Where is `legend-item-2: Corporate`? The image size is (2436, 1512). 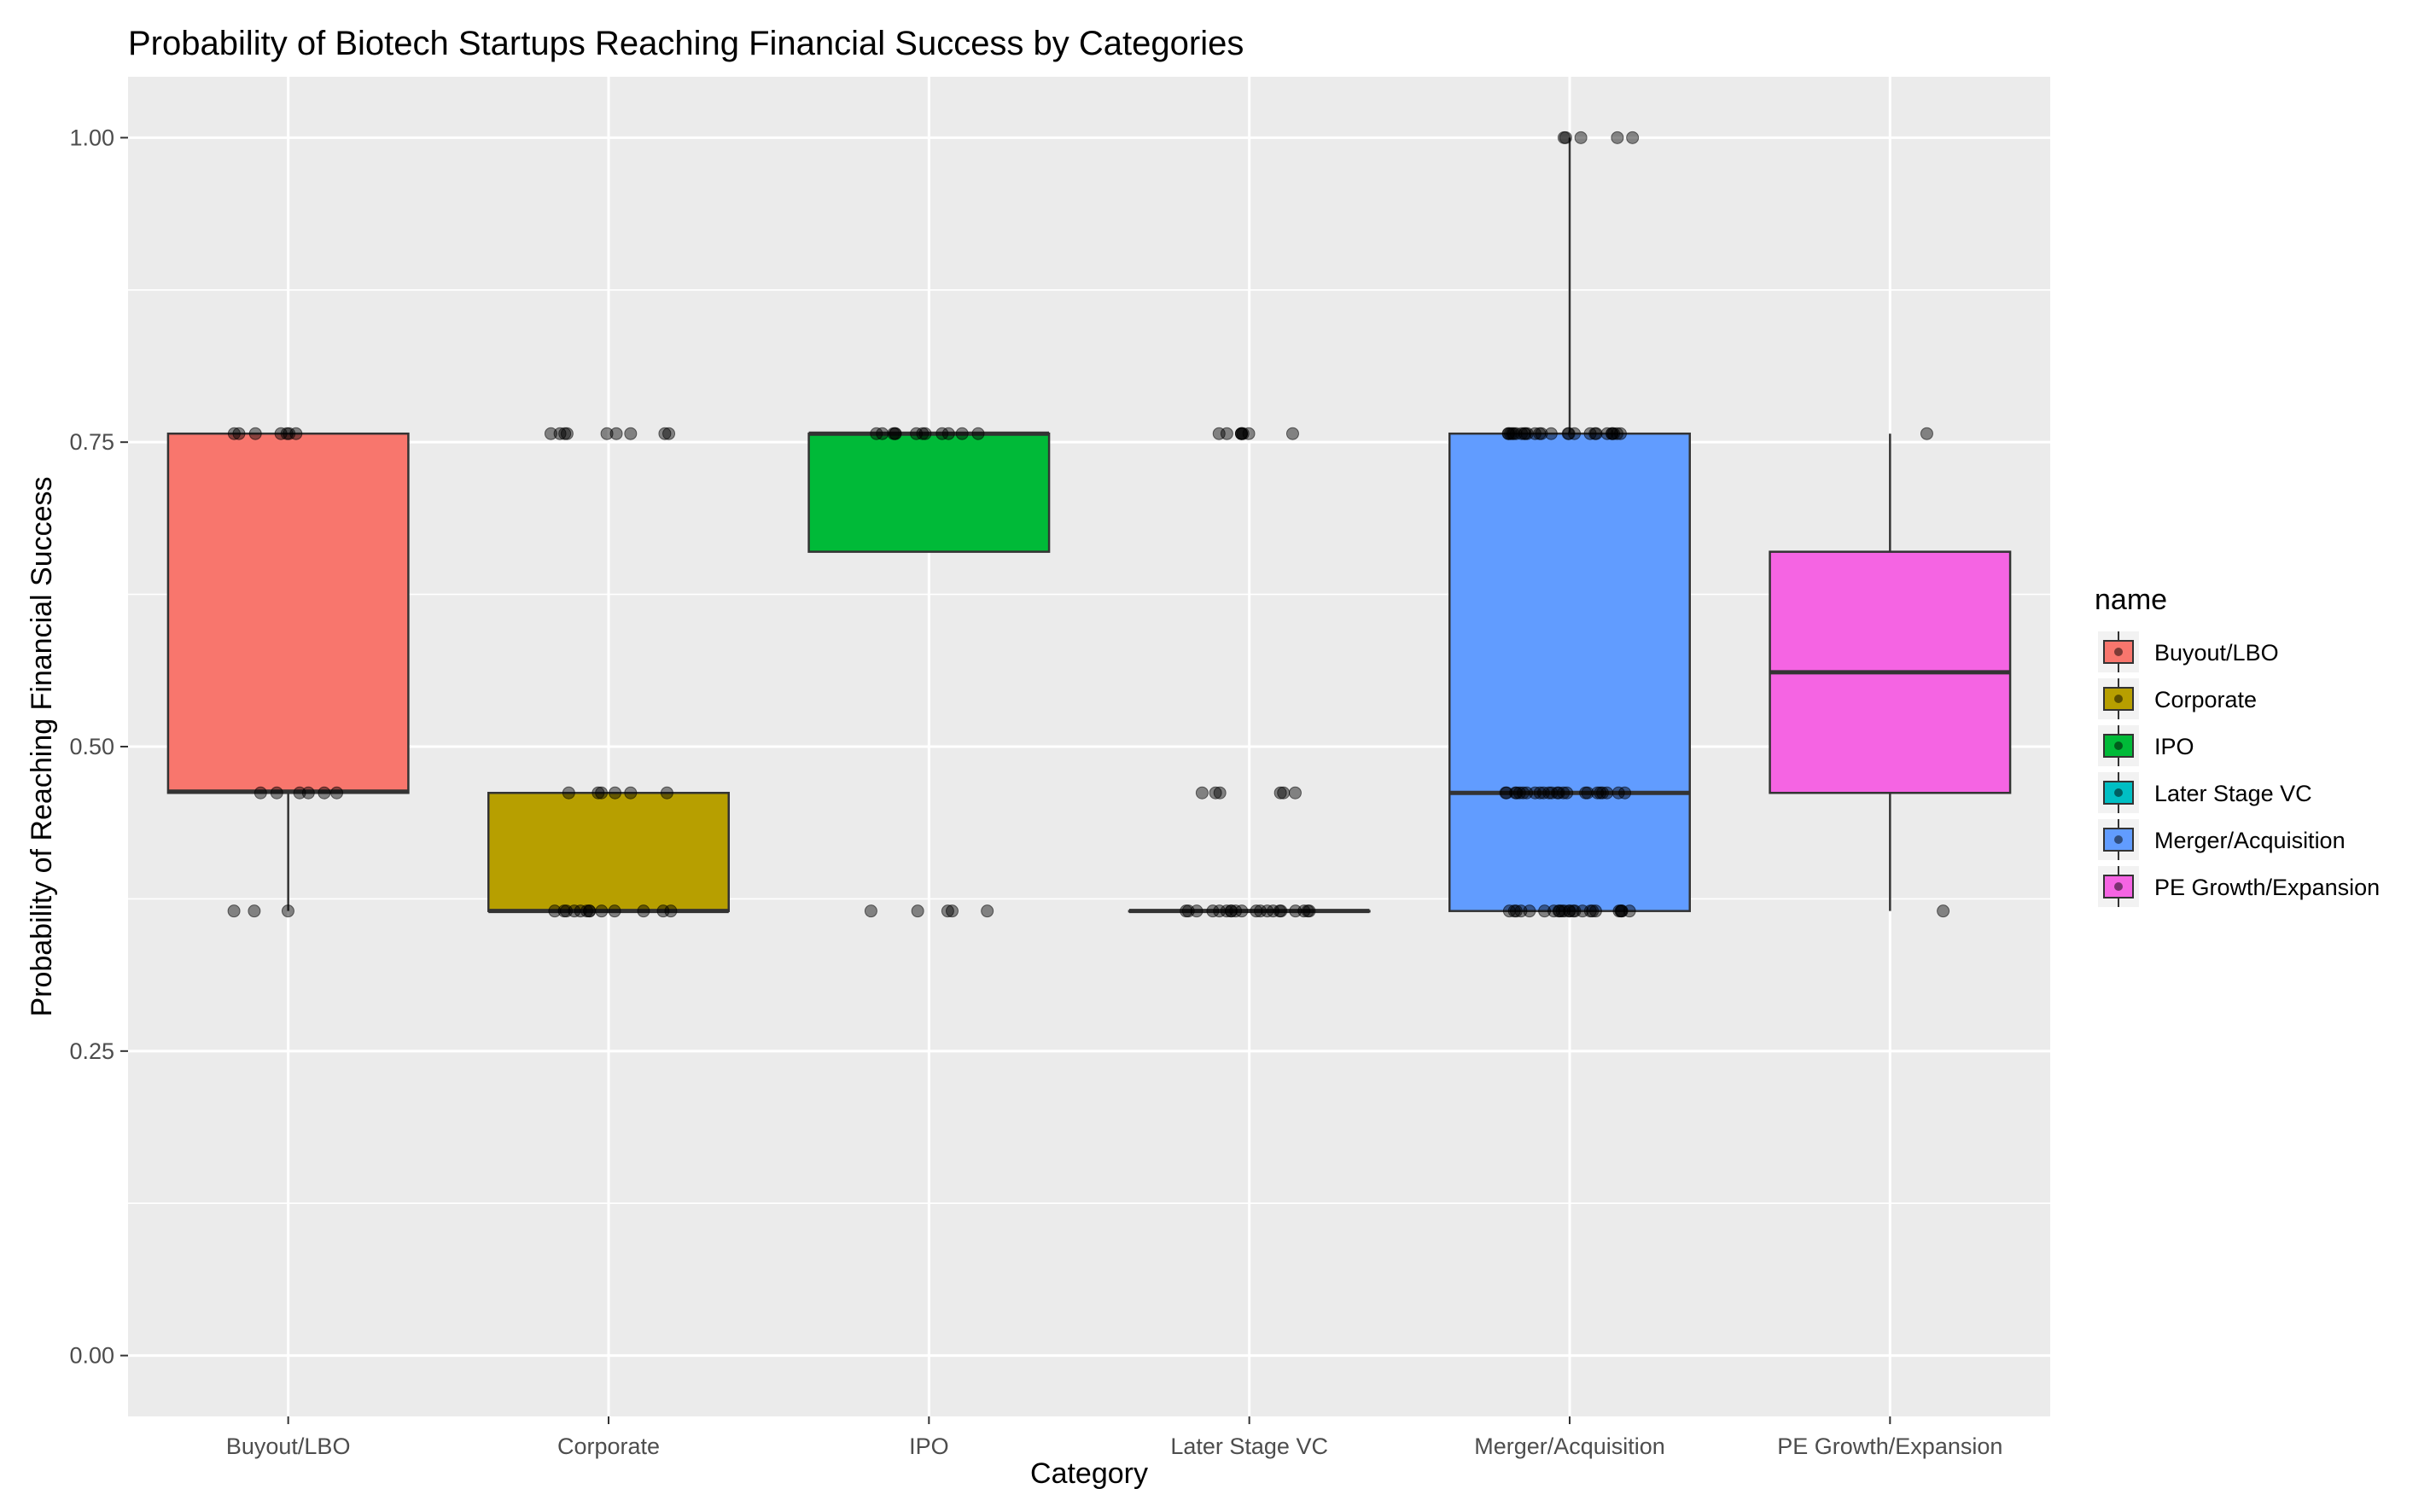
legend-item-2: Corporate is located at coordinates (2177, 698).